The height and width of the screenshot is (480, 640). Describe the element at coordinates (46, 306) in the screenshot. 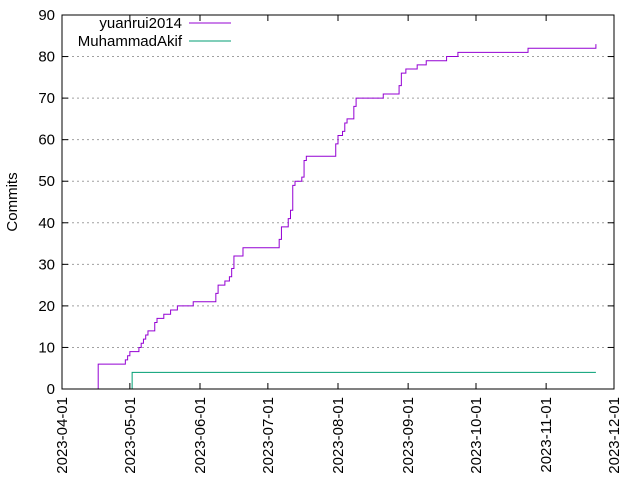

I see `y-tick-label: 20` at that location.